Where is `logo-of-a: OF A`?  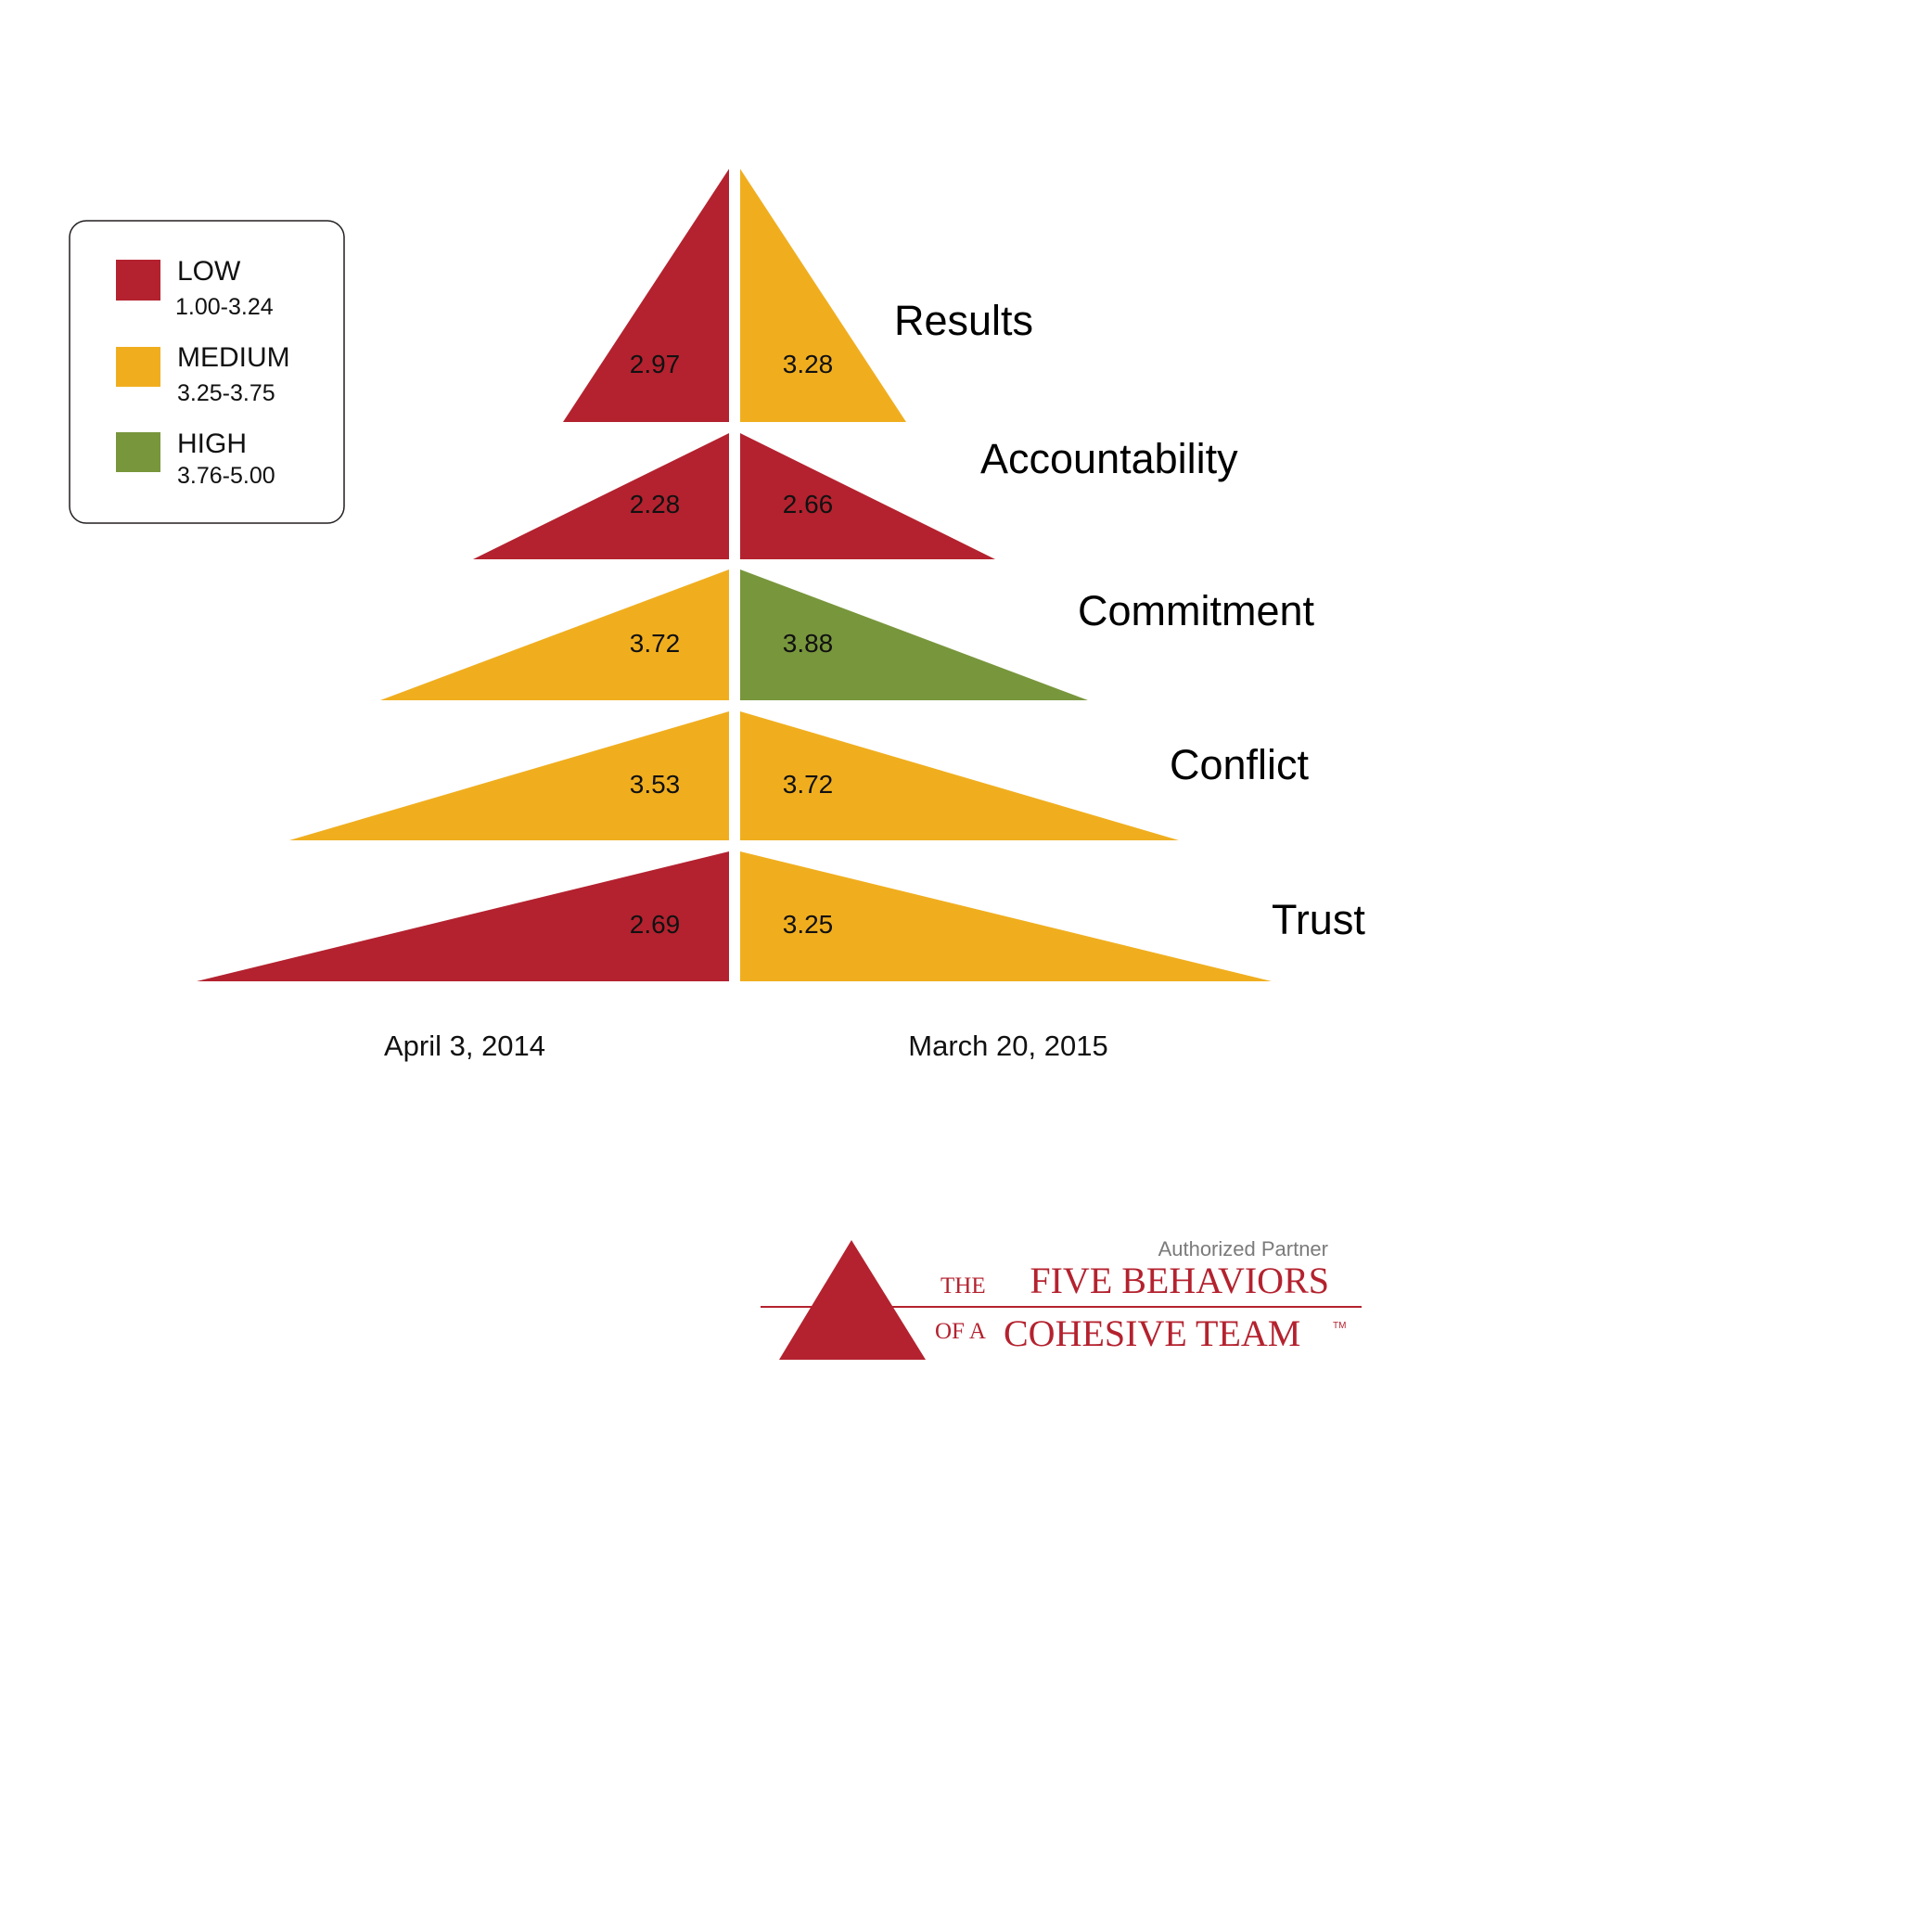 logo-of-a: OF A is located at coordinates (960, 1331).